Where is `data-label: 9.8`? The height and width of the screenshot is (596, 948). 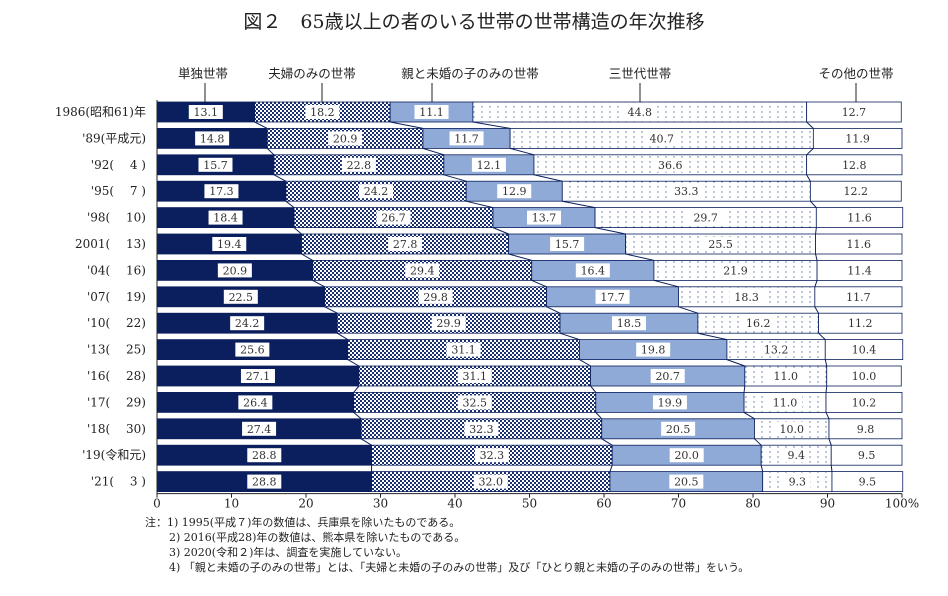
data-label: 9.8 is located at coordinates (866, 429).